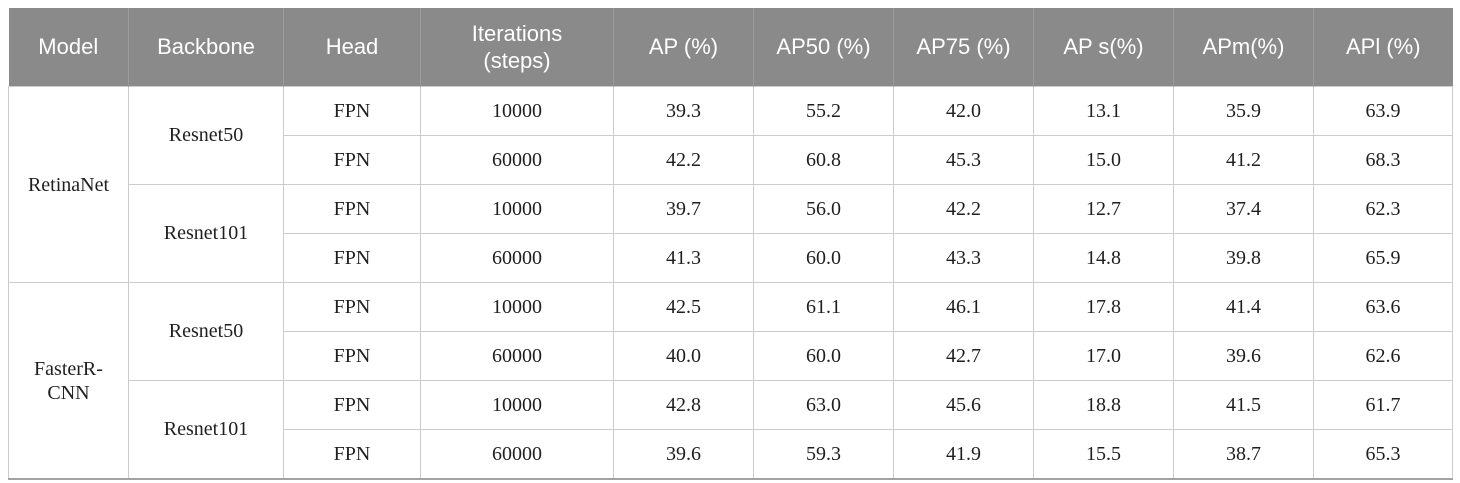  I want to click on cell-ap-m: 37.4, so click(1243, 209).